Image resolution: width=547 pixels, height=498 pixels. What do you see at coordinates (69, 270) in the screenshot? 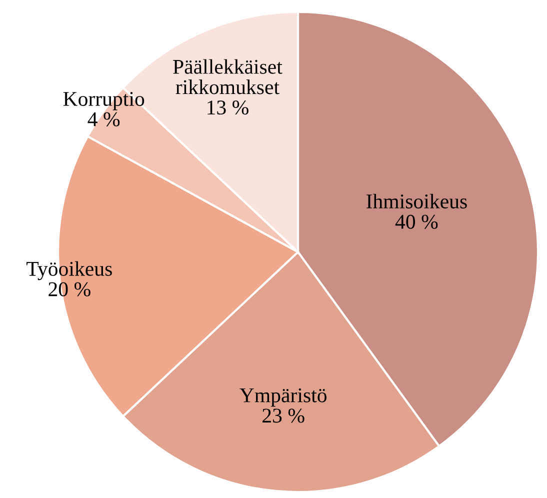
I see `slice-label: Työoikeus` at bounding box center [69, 270].